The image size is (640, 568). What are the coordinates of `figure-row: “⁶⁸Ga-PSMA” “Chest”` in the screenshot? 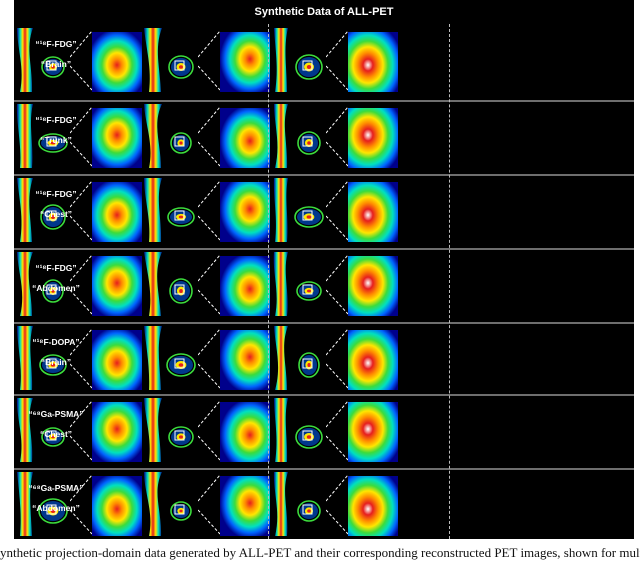 It's located at (324, 433).